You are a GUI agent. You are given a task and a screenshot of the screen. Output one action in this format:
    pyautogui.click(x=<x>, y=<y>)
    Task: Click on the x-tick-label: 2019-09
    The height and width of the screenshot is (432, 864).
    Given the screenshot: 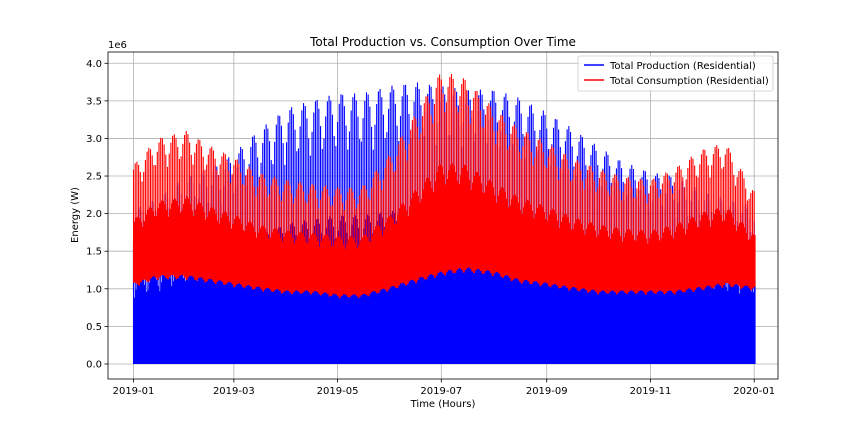 What is the action you would take?
    pyautogui.click(x=547, y=391)
    